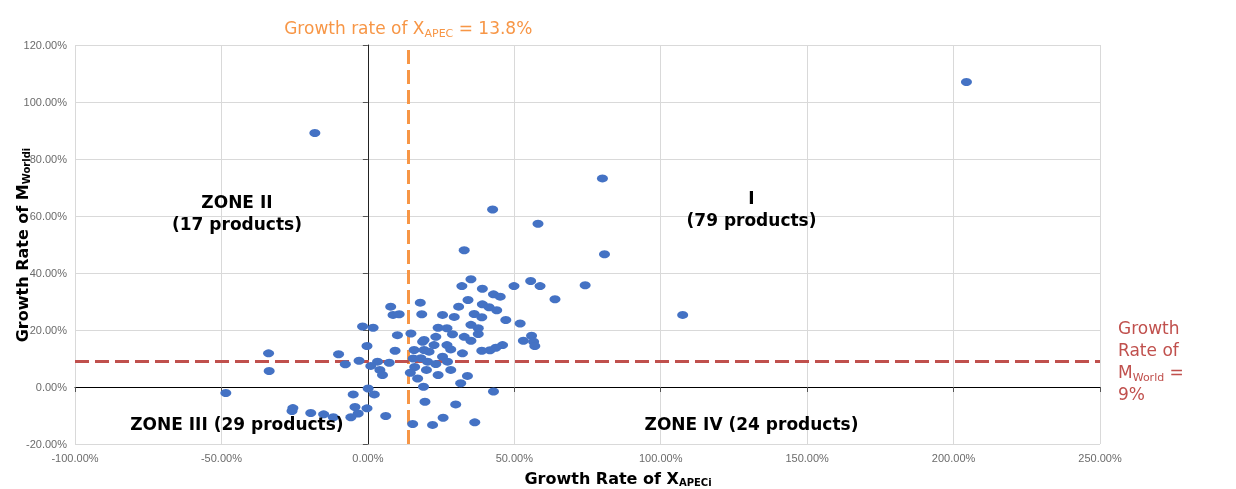 This screenshot has height=489, width=1236. I want to click on y-tick-label: -20.00%, so click(47, 444).